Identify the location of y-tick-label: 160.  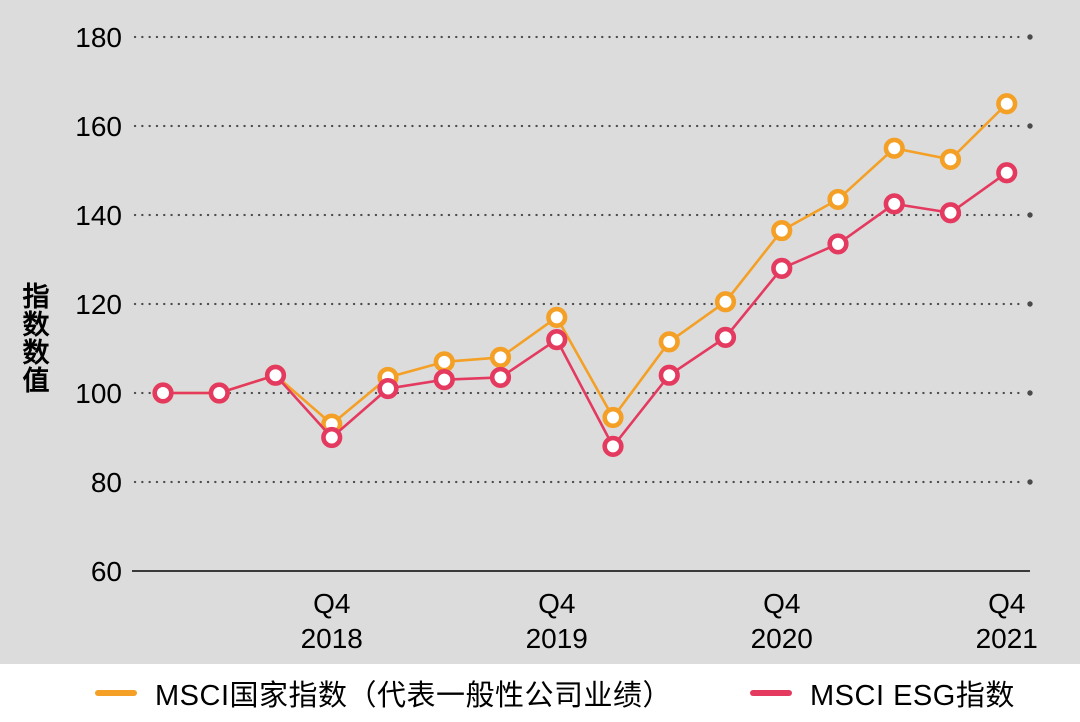
(98, 126).